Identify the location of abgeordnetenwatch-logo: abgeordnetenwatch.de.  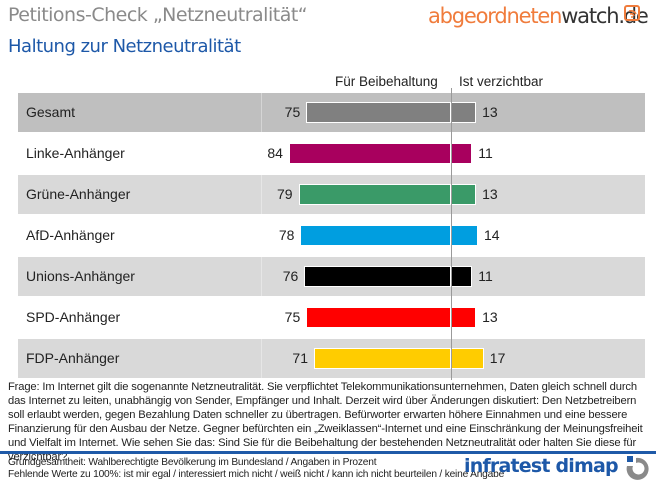
(538, 16).